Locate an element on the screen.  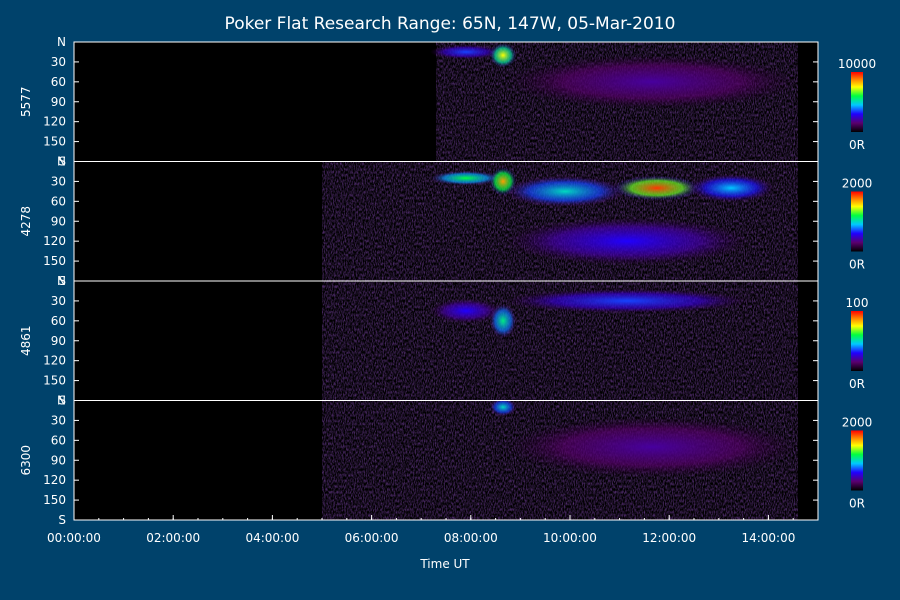
x-tick-label: 02:00:00 is located at coordinates (173, 538).